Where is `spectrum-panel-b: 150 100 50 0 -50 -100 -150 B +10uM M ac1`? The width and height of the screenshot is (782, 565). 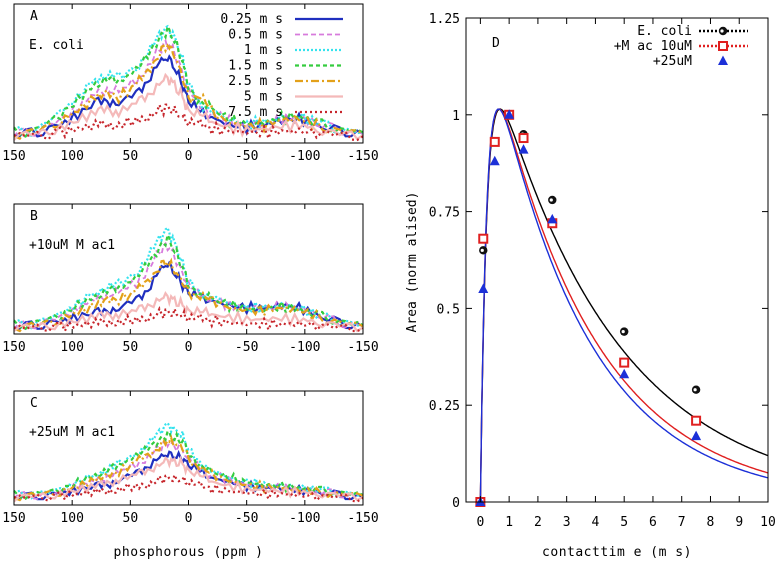
spectrum-panel-b: 150 100 50 0 -50 -100 -150 B +10uM M ac1 is located at coordinates (190, 279).